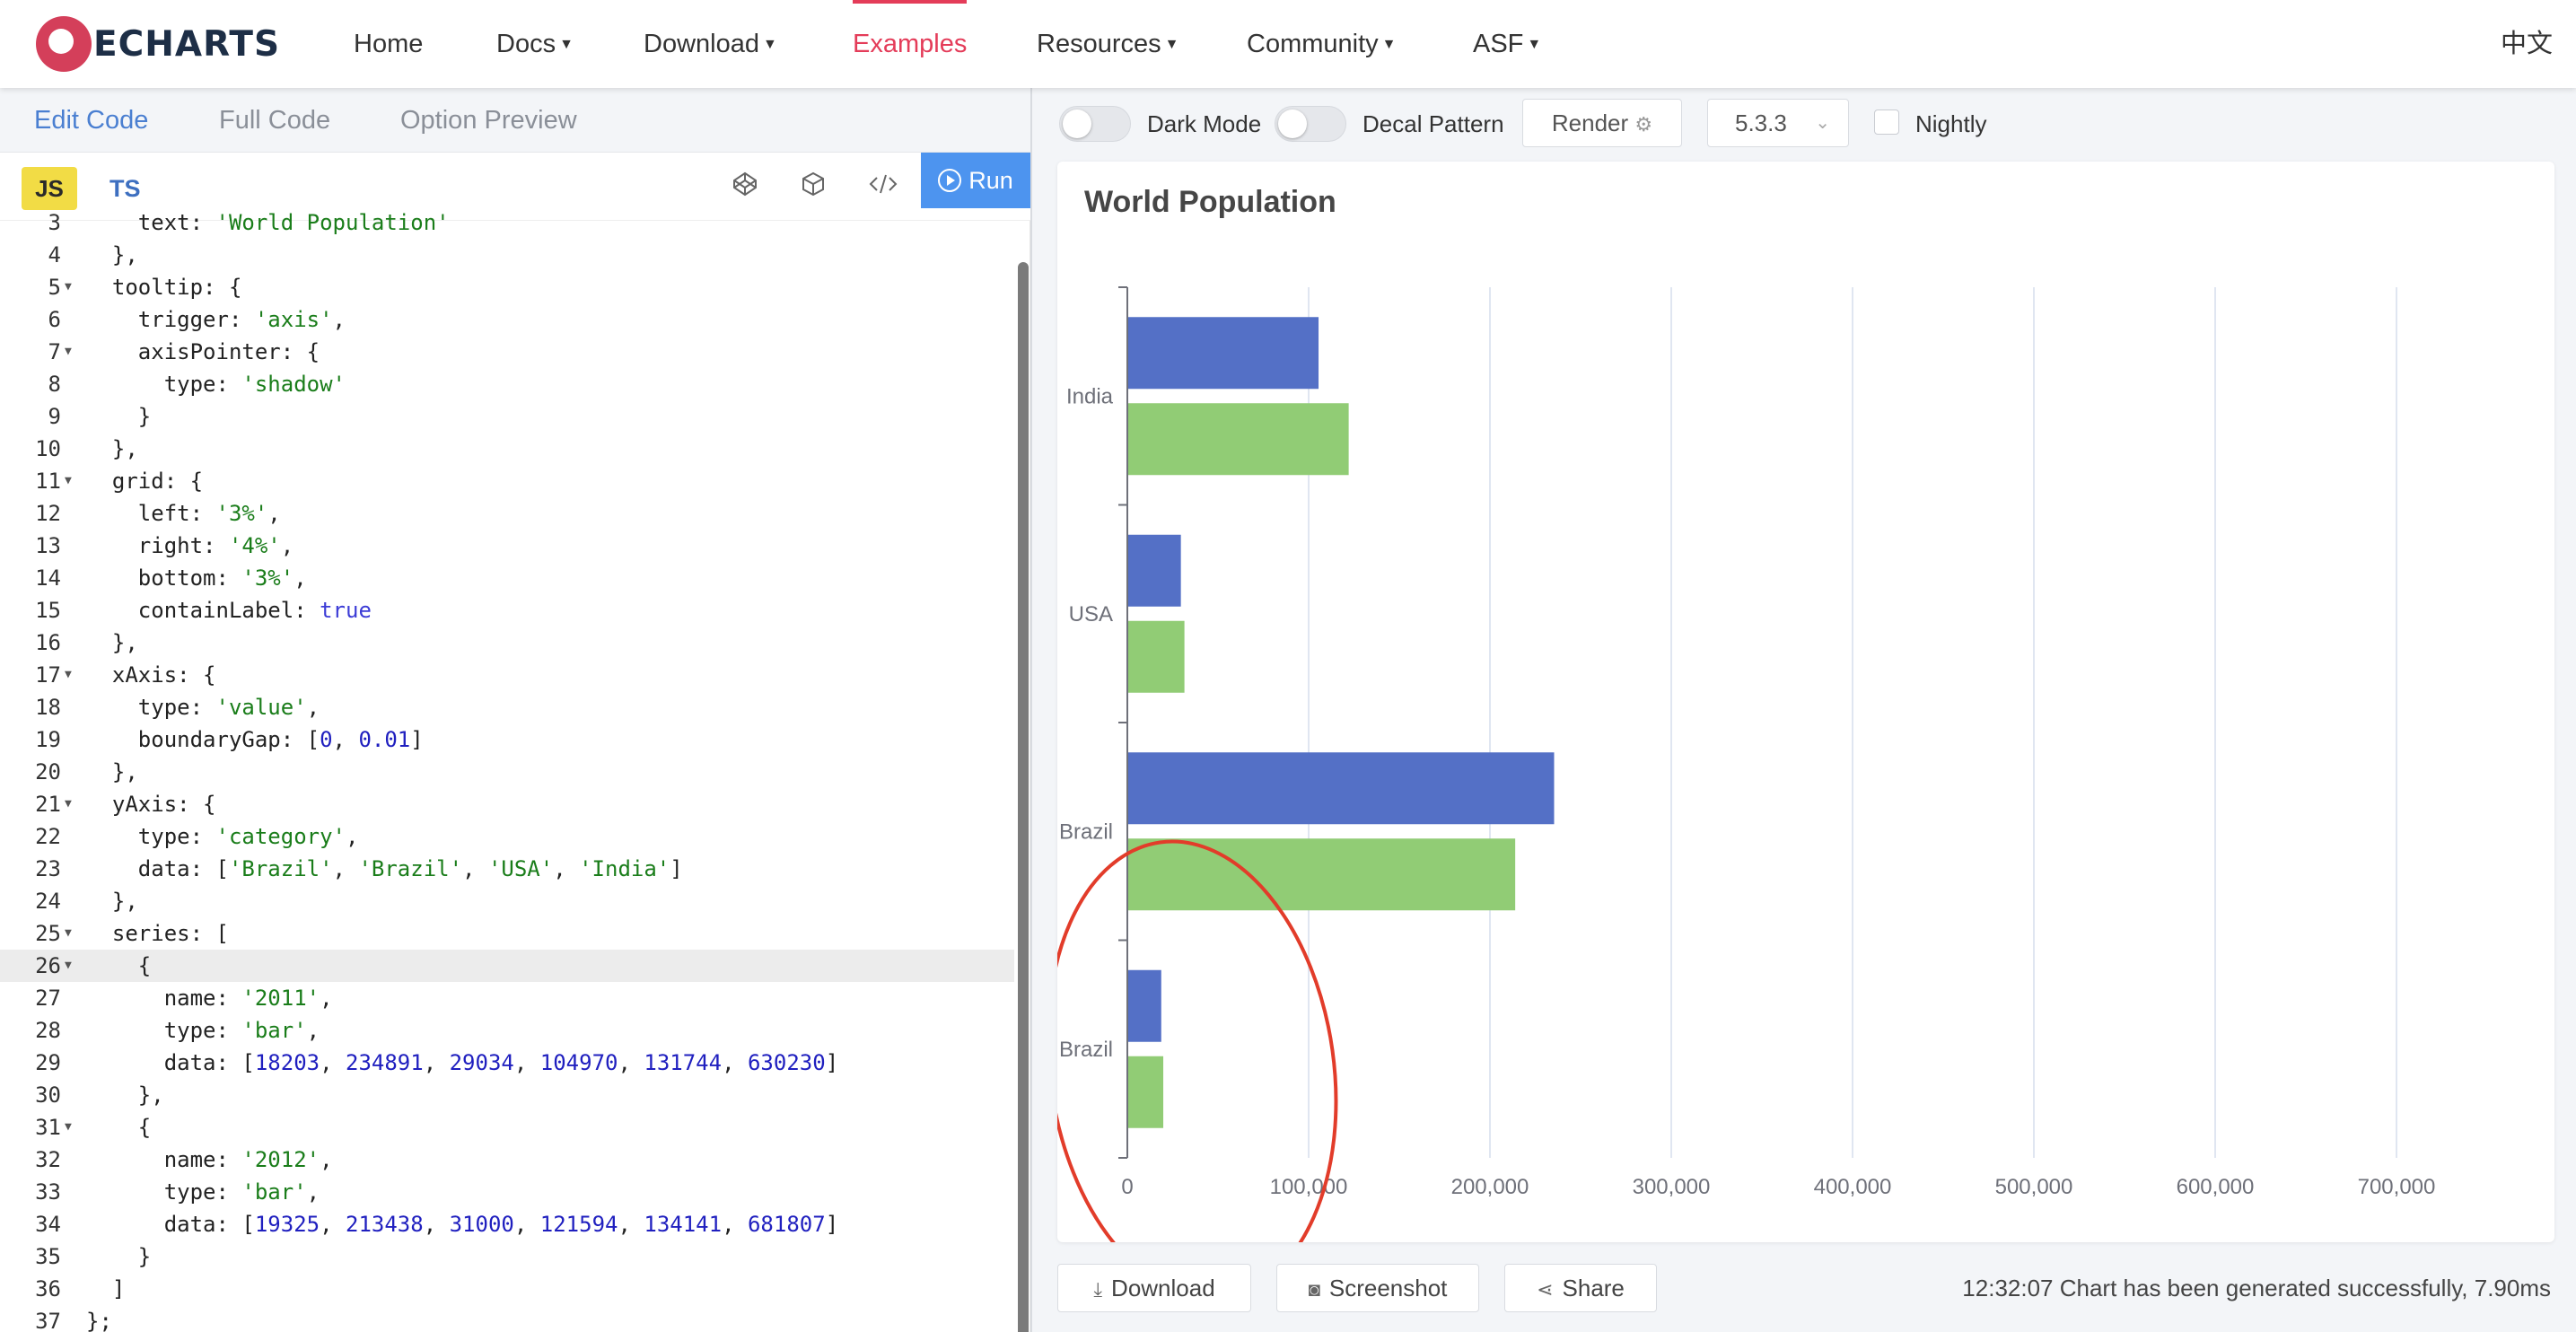 This screenshot has height=1332, width=2576. I want to click on ts-language-toggle: TS, so click(125, 188).